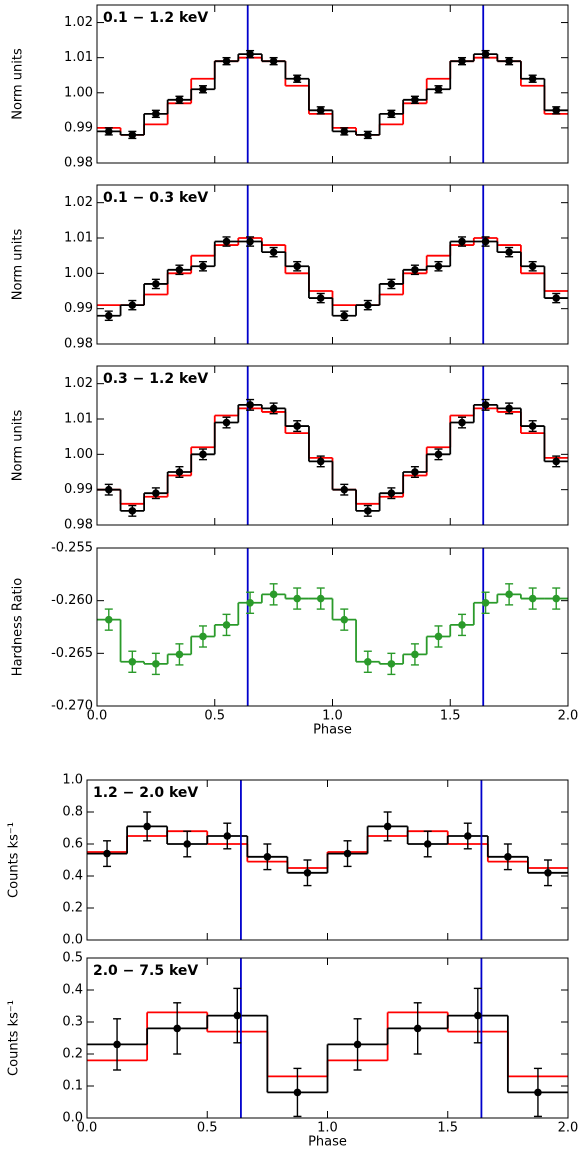 Image resolution: width=588 pixels, height=1163 pixels. Describe the element at coordinates (72, 548) in the screenshot. I see `y-tick-label: -0.255` at that location.